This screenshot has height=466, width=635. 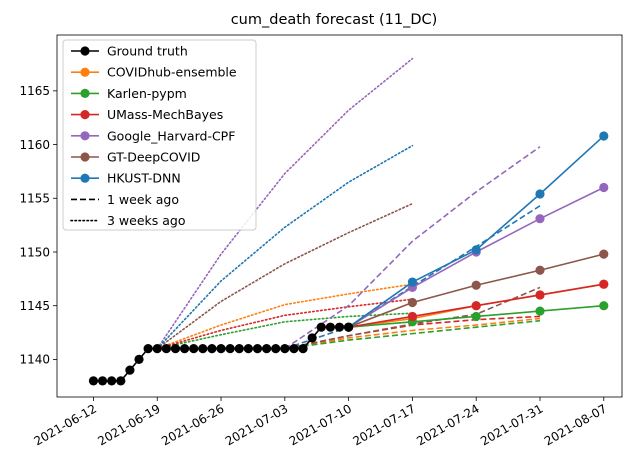 I want to click on legend-label: GT-DeepCOVID, so click(x=153, y=157).